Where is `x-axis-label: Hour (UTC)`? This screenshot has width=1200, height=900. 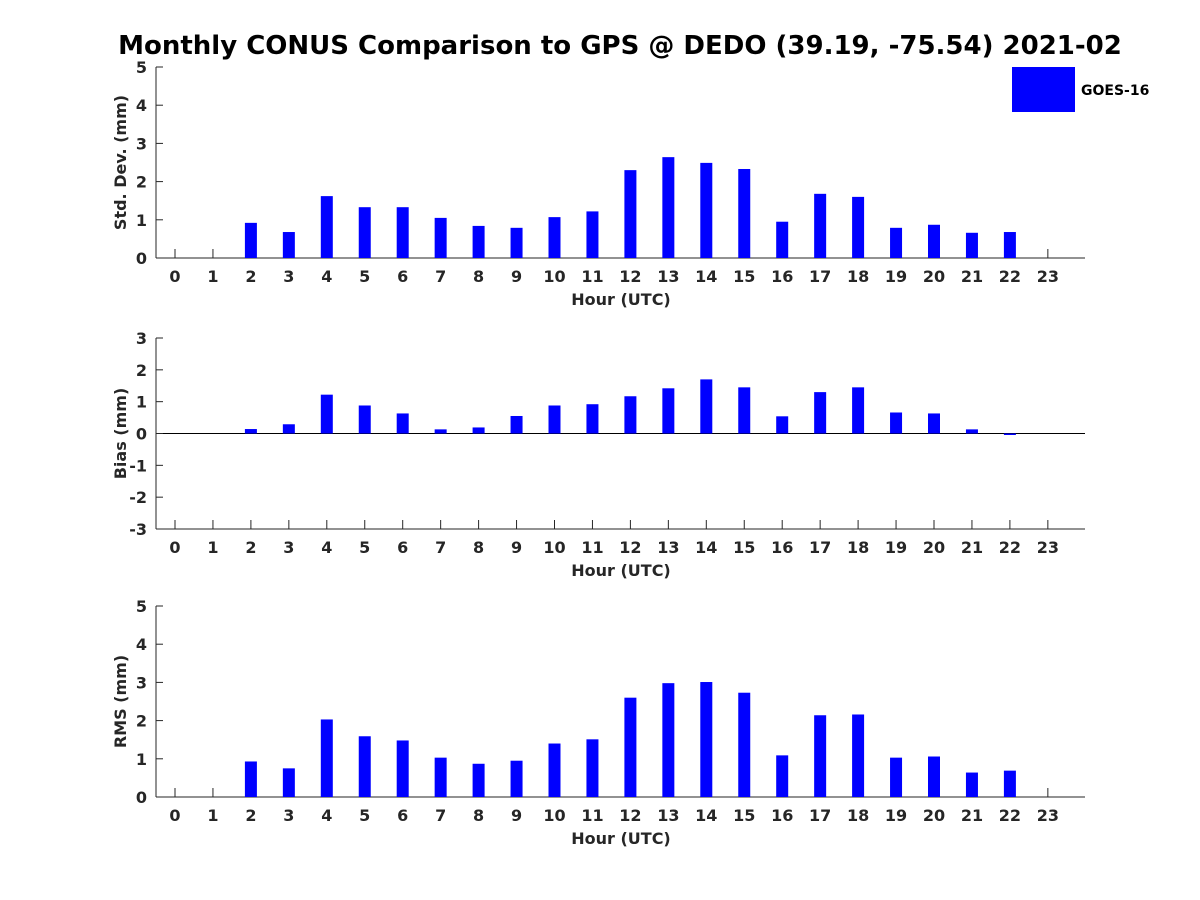 x-axis-label: Hour (UTC) is located at coordinates (621, 299).